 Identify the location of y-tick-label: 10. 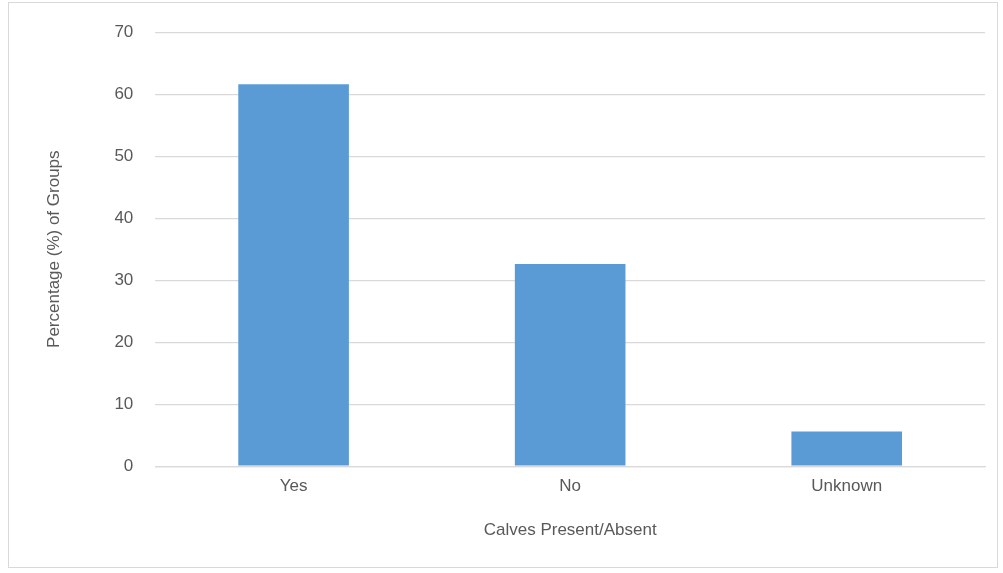
(124, 403).